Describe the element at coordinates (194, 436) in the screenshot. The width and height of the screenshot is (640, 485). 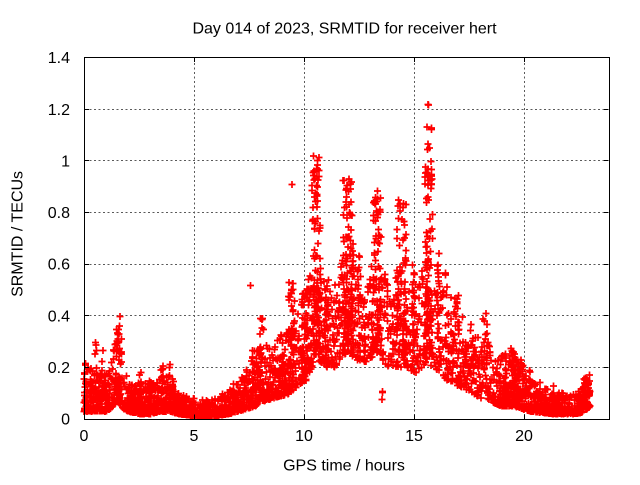
I see `svg-text: 5` at that location.